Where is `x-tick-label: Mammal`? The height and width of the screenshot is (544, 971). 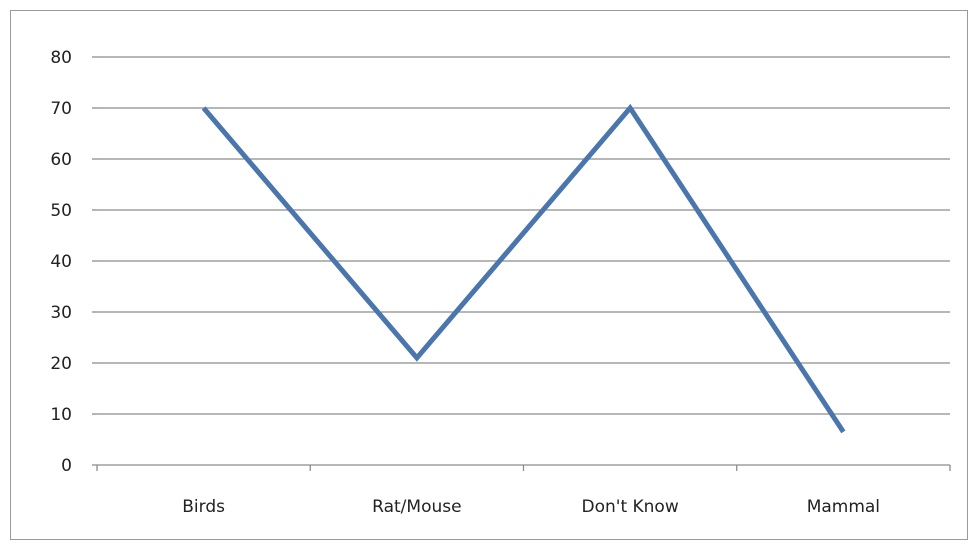
x-tick-label: Mammal is located at coordinates (843, 507).